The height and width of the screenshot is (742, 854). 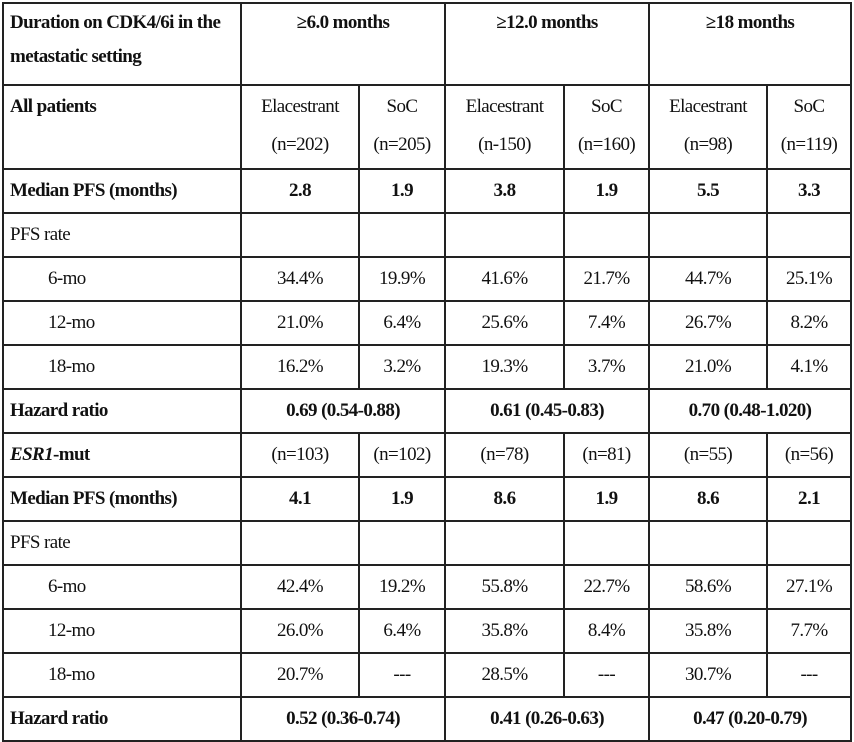 What do you see at coordinates (708, 191) in the screenshot?
I see `value-cell: 5.5` at bounding box center [708, 191].